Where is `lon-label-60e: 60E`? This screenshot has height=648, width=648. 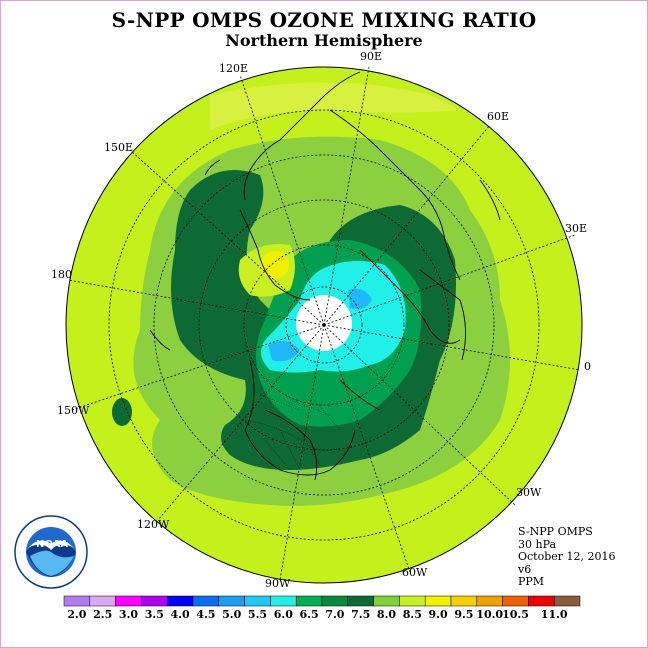 lon-label-60e: 60E is located at coordinates (498, 116).